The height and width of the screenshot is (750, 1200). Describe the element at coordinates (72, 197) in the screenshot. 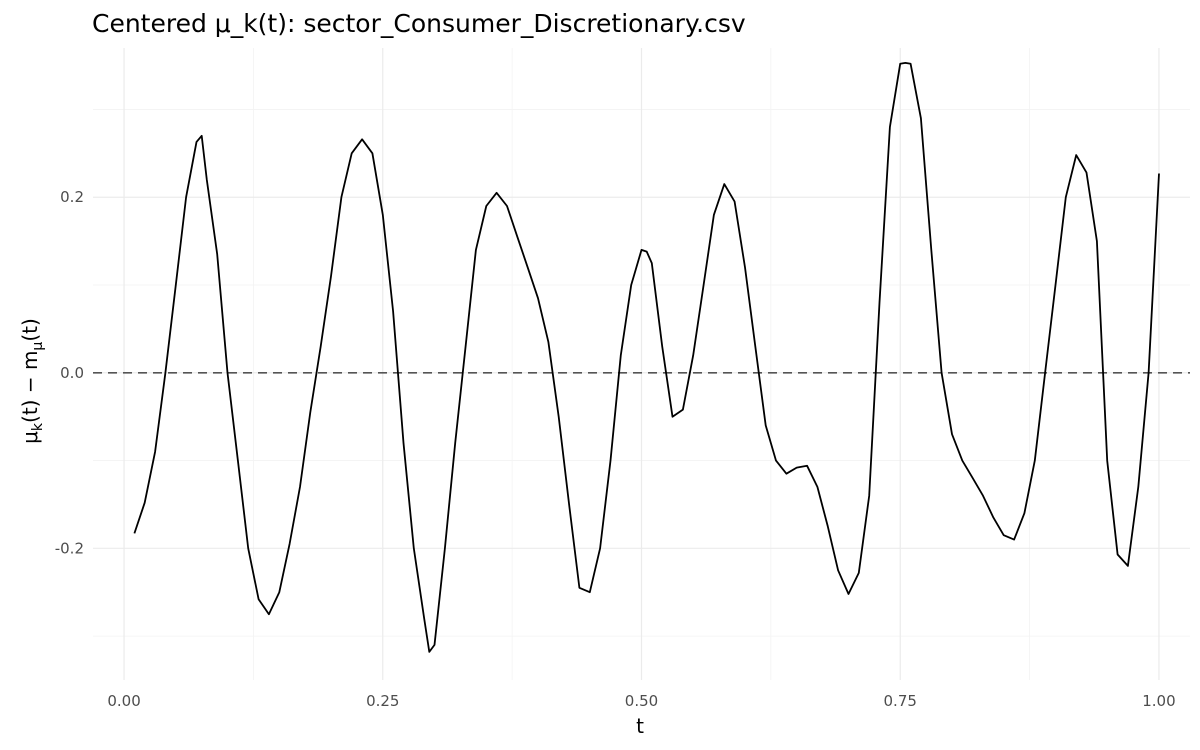

I see `y-tick-label: 0.2` at that location.